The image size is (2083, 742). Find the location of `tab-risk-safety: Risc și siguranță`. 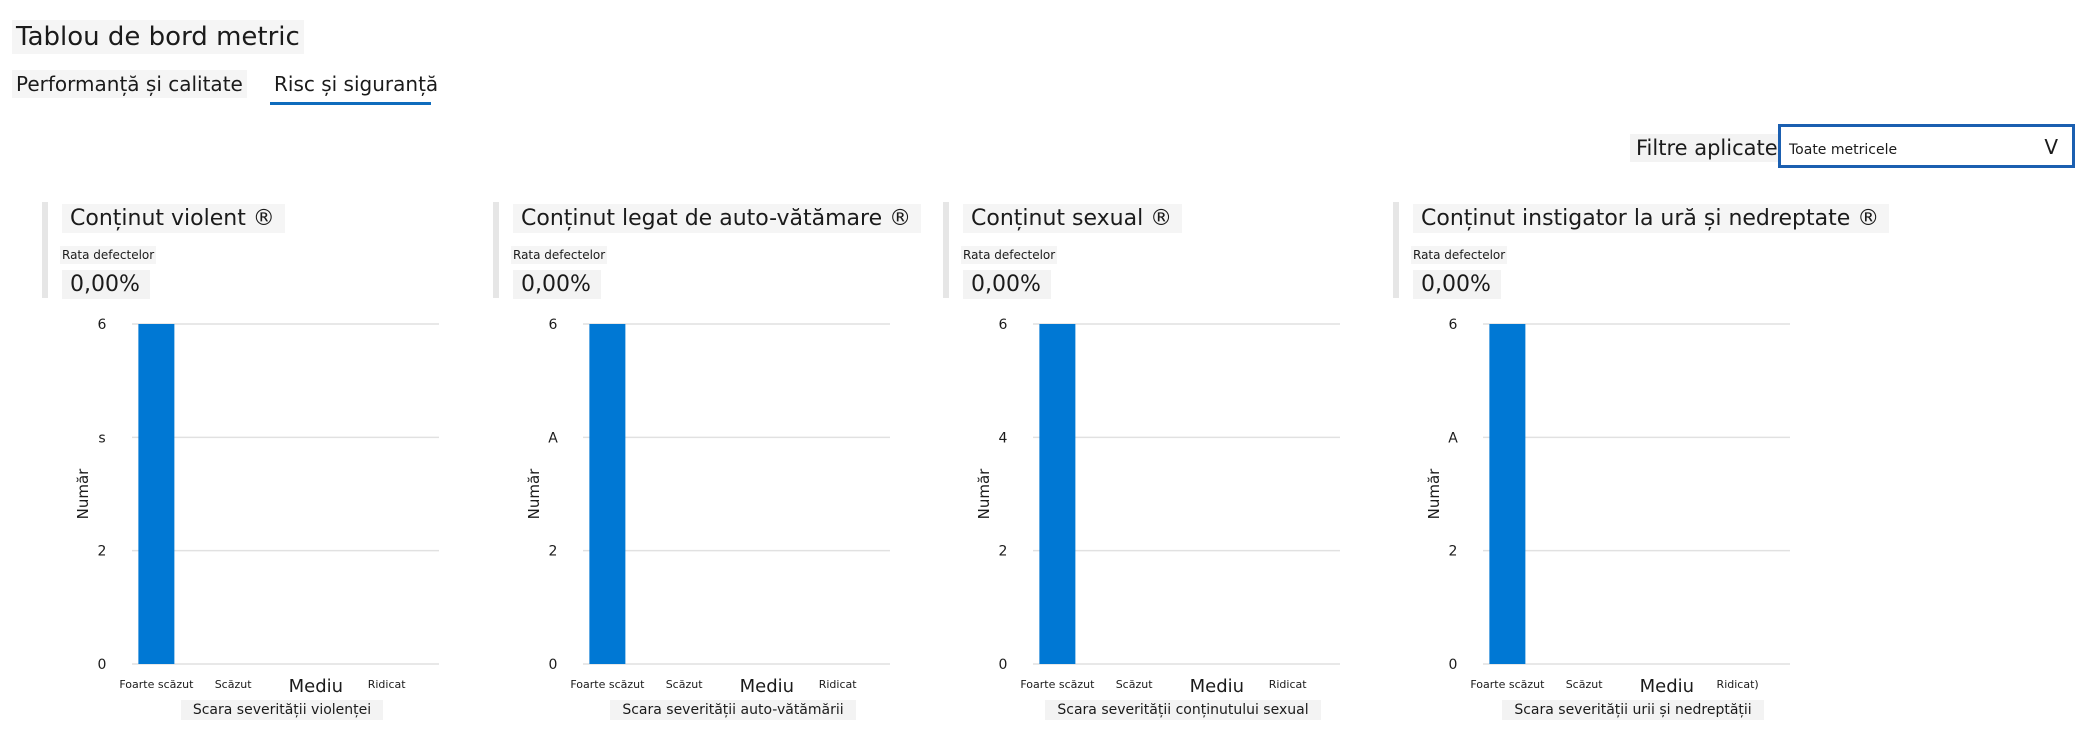

tab-risk-safety: Risc și siguranță is located at coordinates (356, 84).